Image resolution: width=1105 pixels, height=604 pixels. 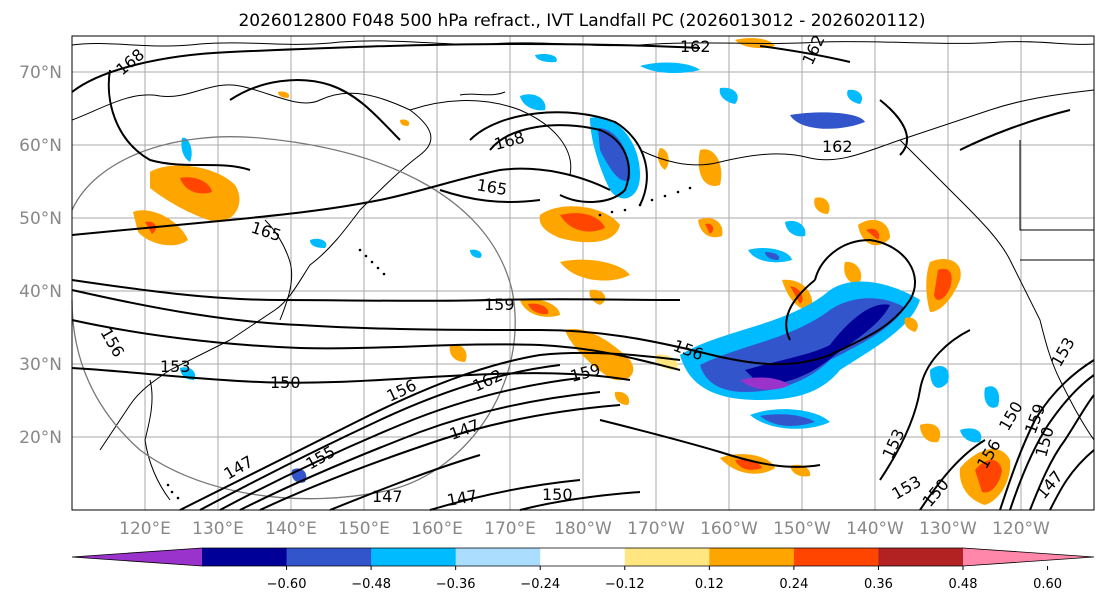 What do you see at coordinates (387, 496) in the screenshot?
I see `contour-label: 147` at bounding box center [387, 496].